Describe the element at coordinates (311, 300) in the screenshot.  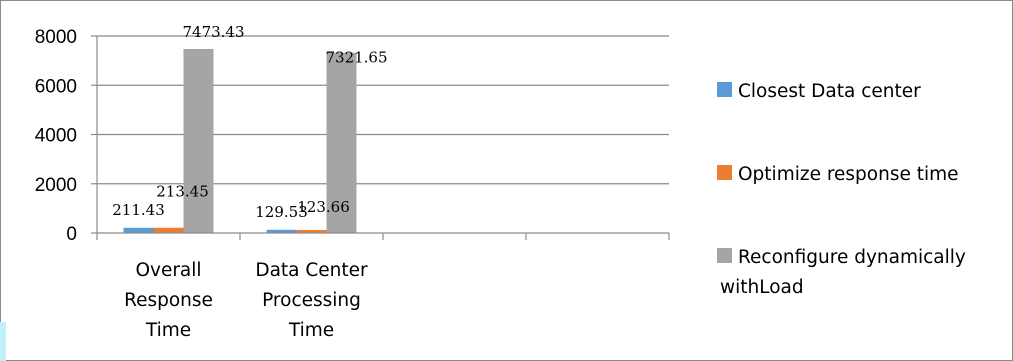
I see `x-tick-label: Processing` at that location.